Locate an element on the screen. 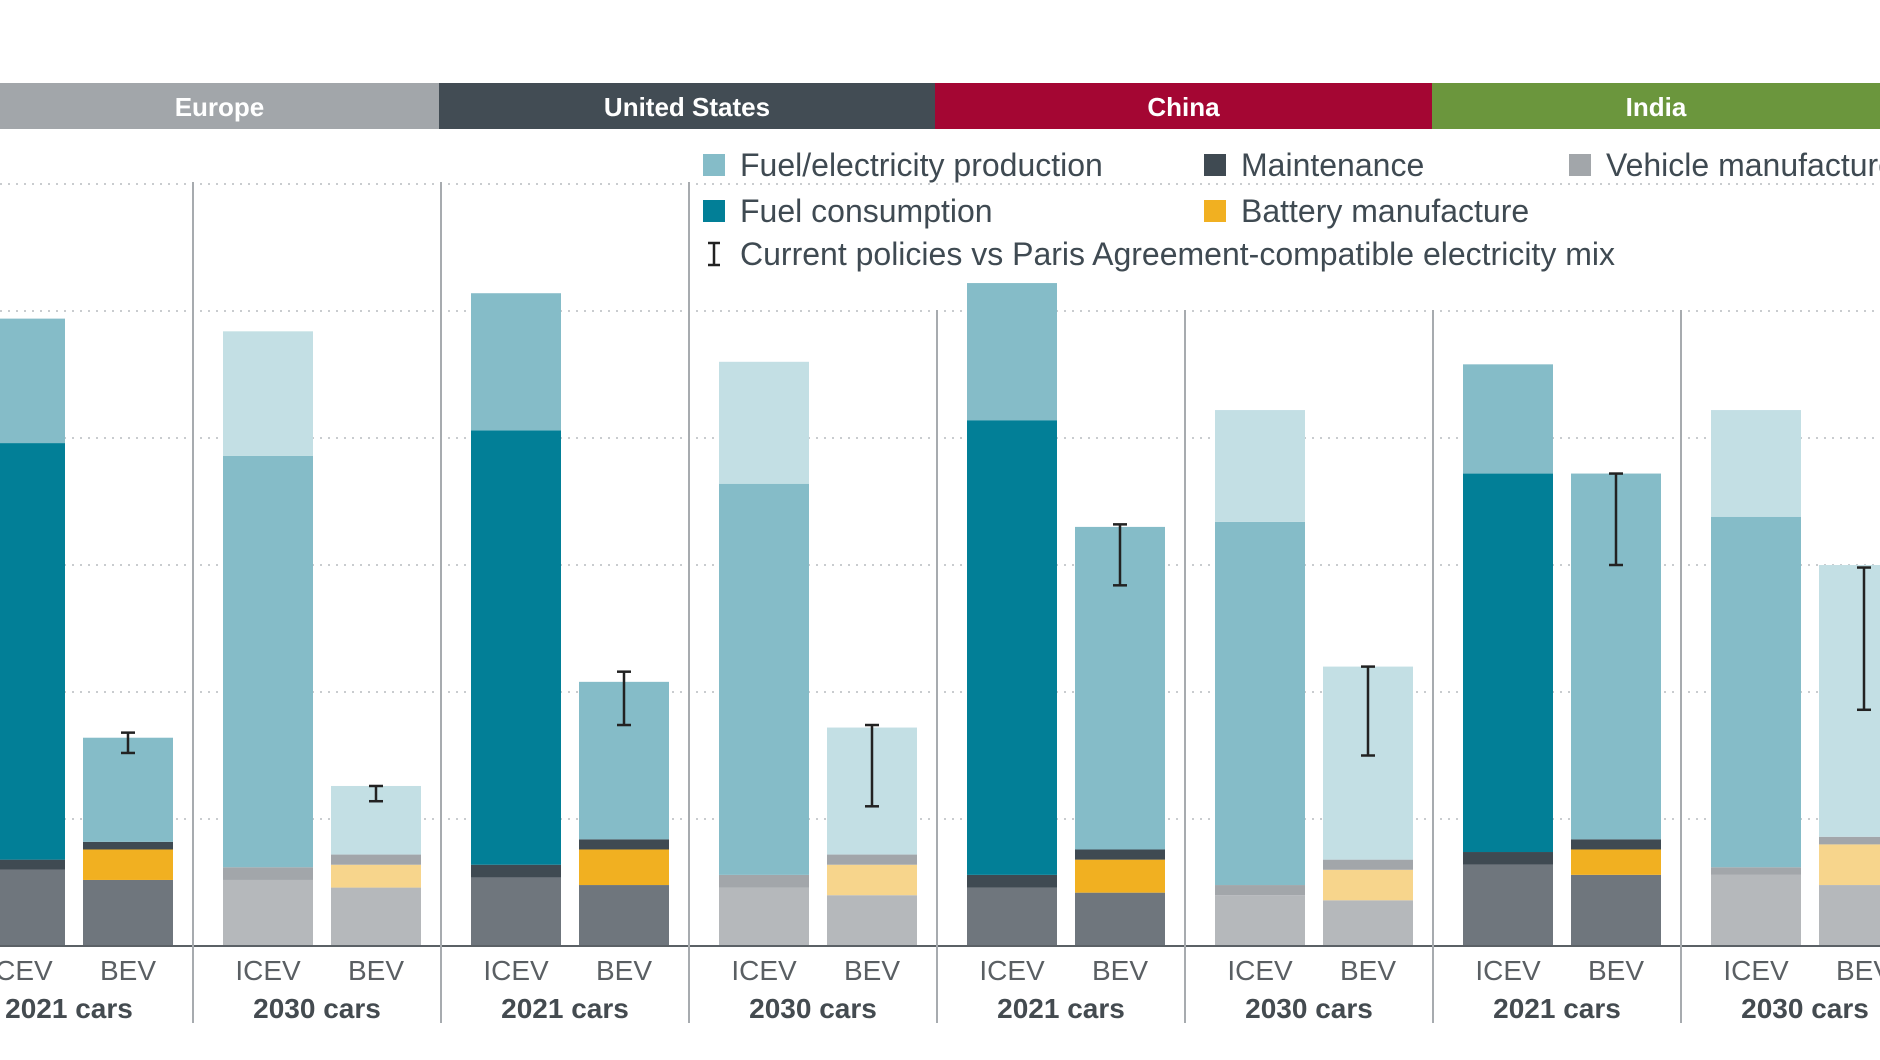  region-label: United States is located at coordinates (687, 107).